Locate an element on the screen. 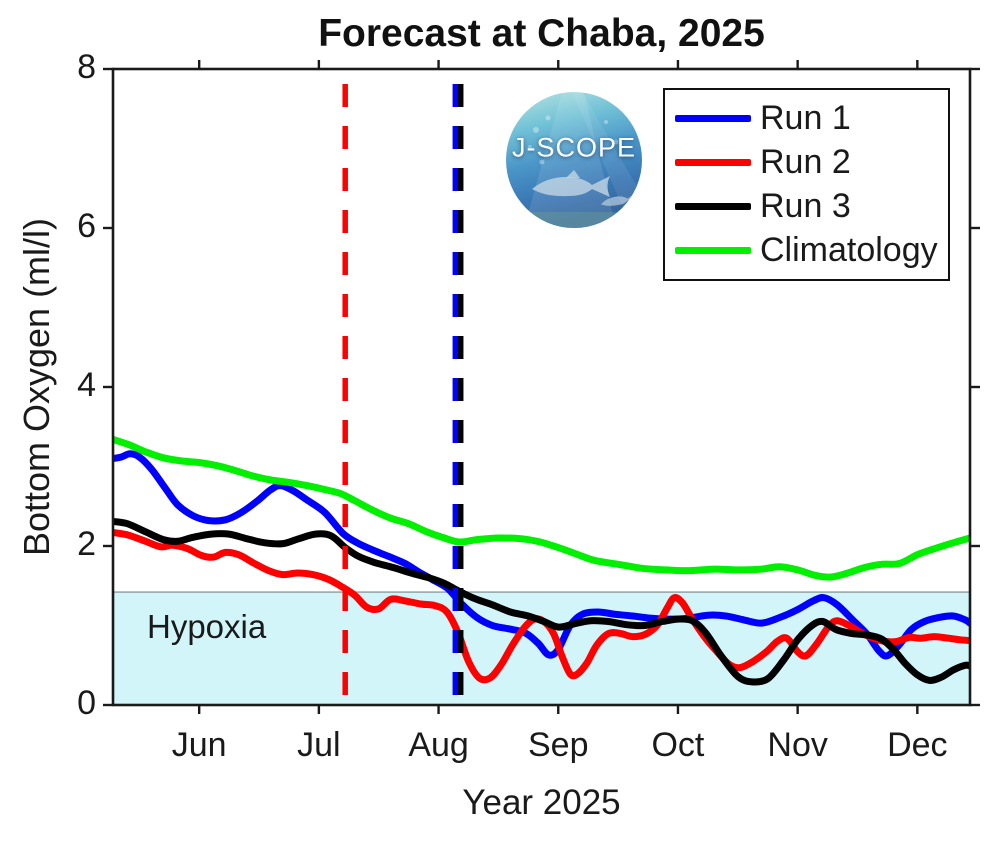 The image size is (1000, 842). x-tick-label-aug: Aug is located at coordinates (438, 745).